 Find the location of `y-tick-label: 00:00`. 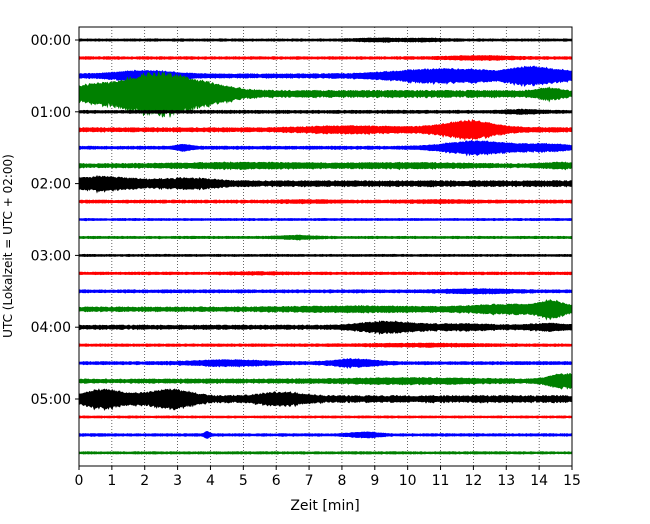

y-tick-label: 00:00 is located at coordinates (51, 41).